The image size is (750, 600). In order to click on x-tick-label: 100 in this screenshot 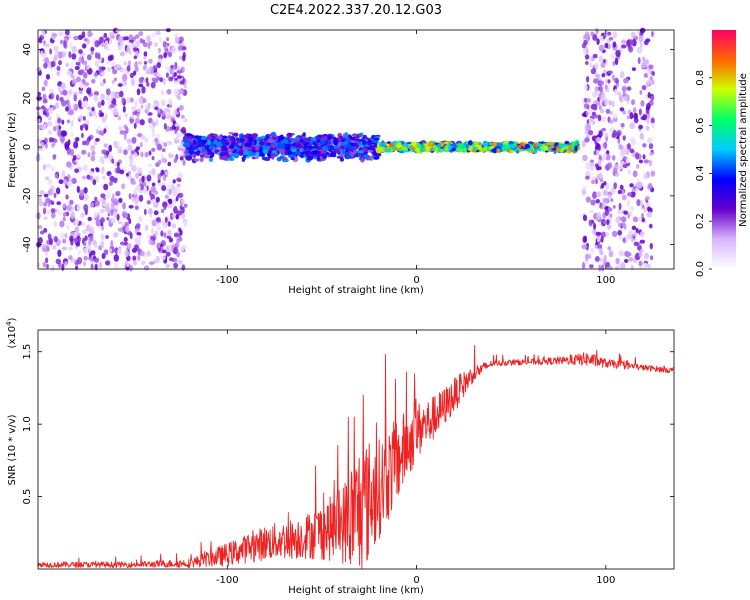, I will do `click(605, 280)`.